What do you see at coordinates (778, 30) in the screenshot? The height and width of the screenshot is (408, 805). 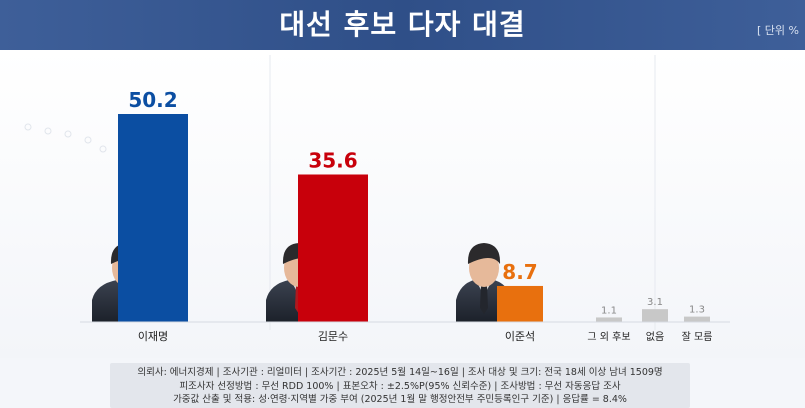 I see `unit-label: [ 단위 %` at bounding box center [778, 30].